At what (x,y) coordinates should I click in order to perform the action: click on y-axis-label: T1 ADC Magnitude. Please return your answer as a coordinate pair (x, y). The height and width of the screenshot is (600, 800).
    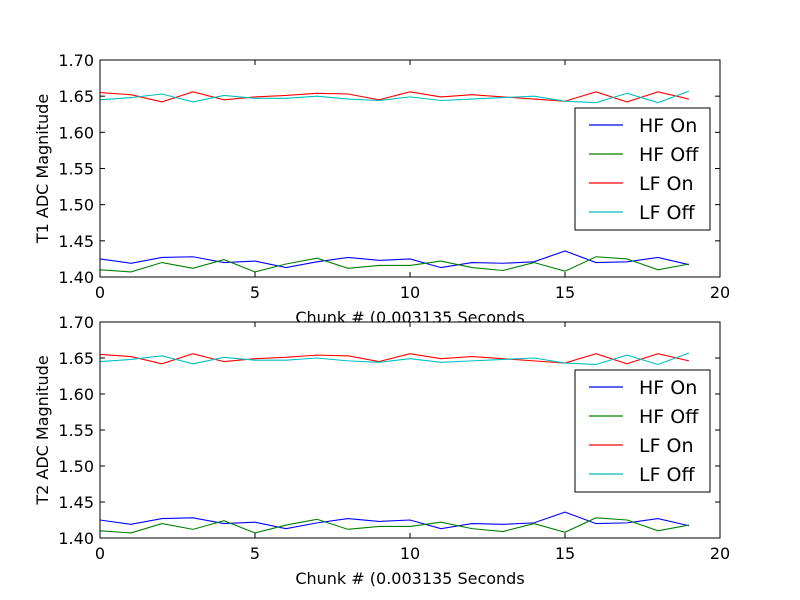
    Looking at the image, I should click on (42, 169).